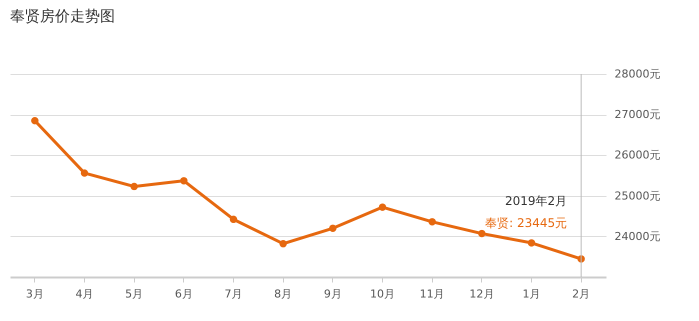  What do you see at coordinates (432, 294) in the screenshot?
I see `x-tick-label: 11月` at bounding box center [432, 294].